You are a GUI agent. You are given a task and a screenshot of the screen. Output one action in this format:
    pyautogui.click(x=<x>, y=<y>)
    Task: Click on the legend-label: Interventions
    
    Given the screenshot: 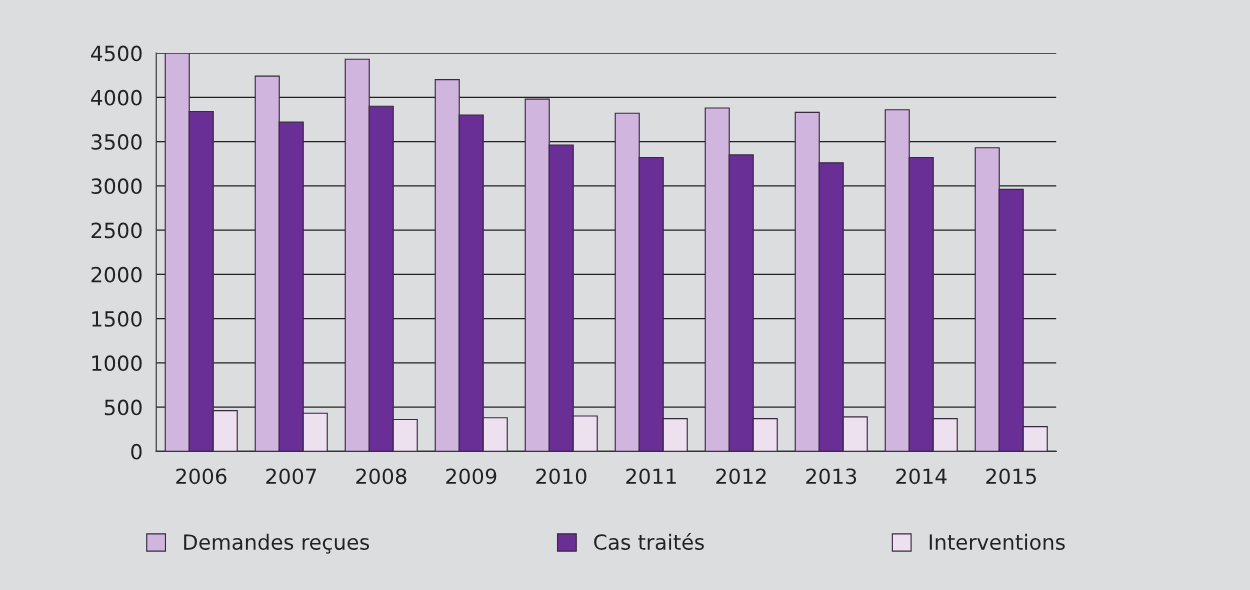 What is the action you would take?
    pyautogui.click(x=997, y=541)
    